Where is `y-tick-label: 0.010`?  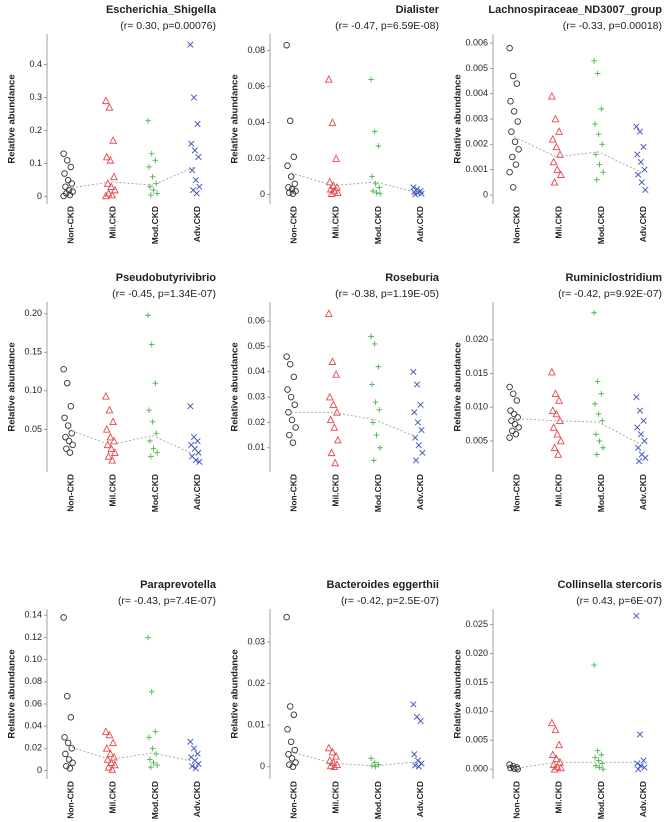 y-tick-label: 0.010 is located at coordinates (476, 711).